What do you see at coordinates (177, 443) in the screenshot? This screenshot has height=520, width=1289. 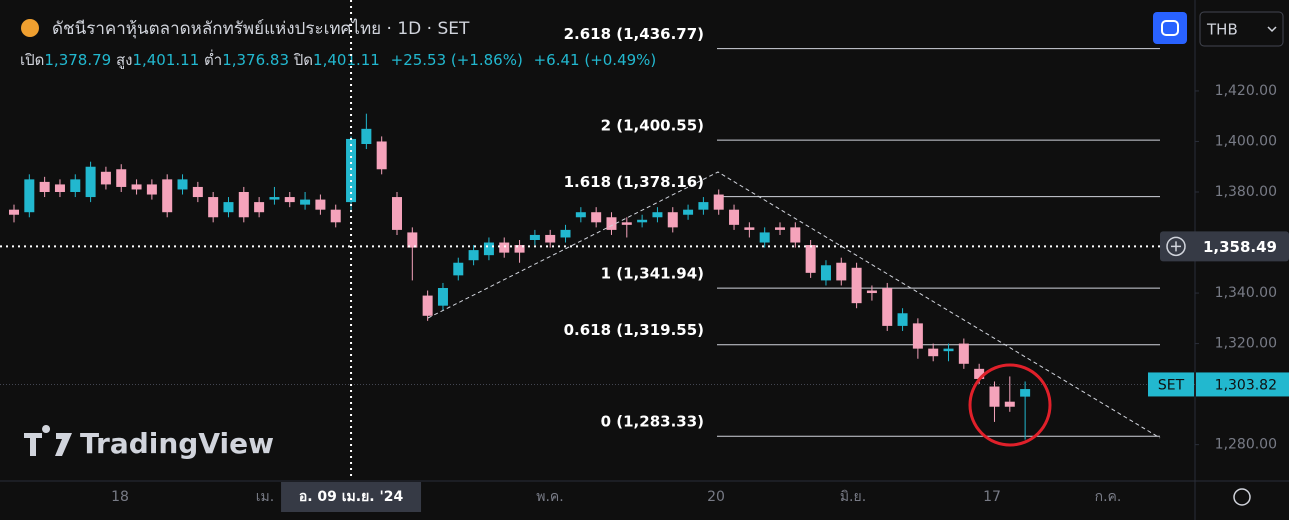 I see `watermark-text: TradingView` at bounding box center [177, 443].